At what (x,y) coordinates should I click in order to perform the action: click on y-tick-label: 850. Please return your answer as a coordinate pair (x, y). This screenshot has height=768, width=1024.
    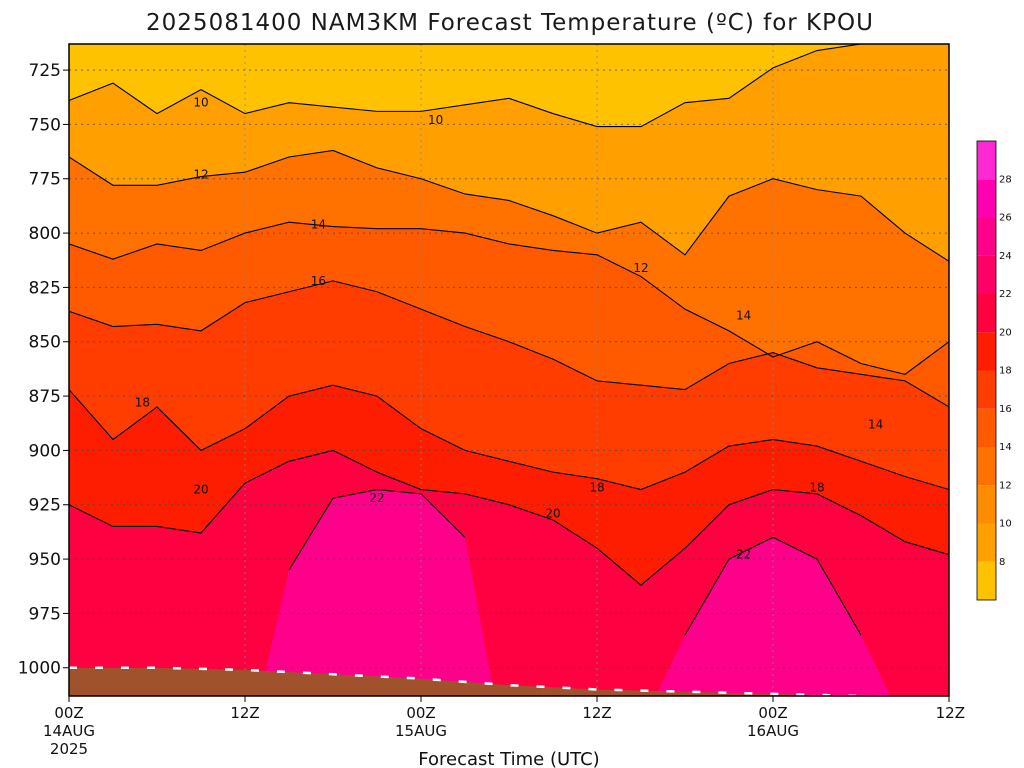
    Looking at the image, I should click on (45, 343).